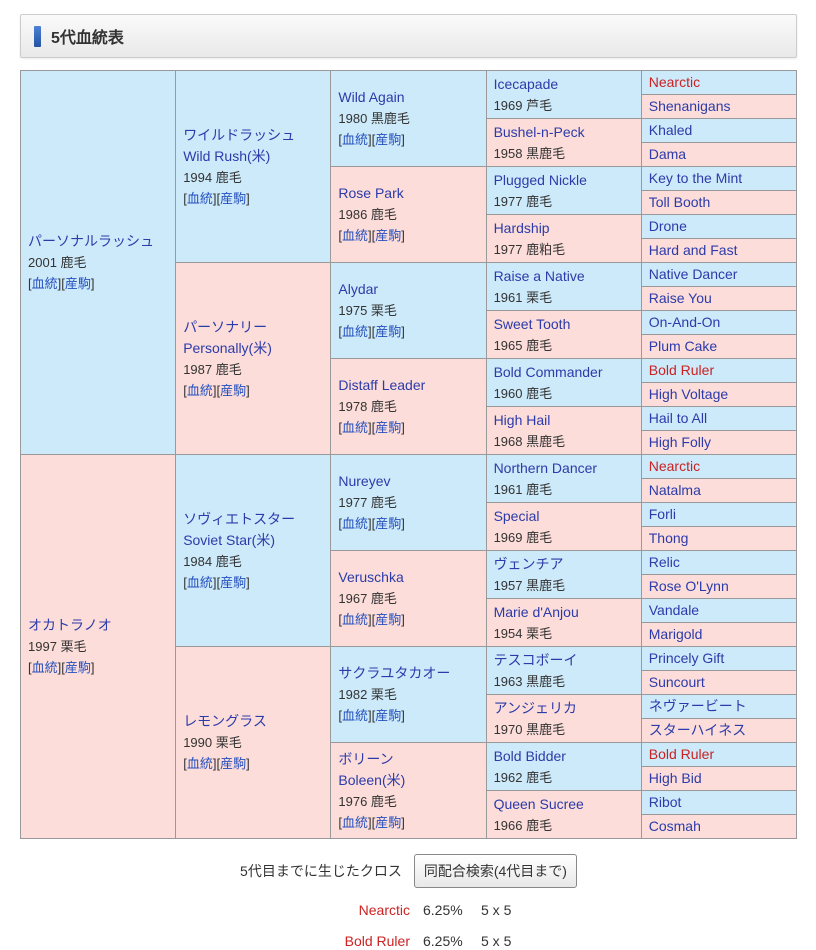 Image resolution: width=816 pixels, height=950 pixels. Describe the element at coordinates (684, 322) in the screenshot. I see `horse-name-link: On-And-On` at that location.